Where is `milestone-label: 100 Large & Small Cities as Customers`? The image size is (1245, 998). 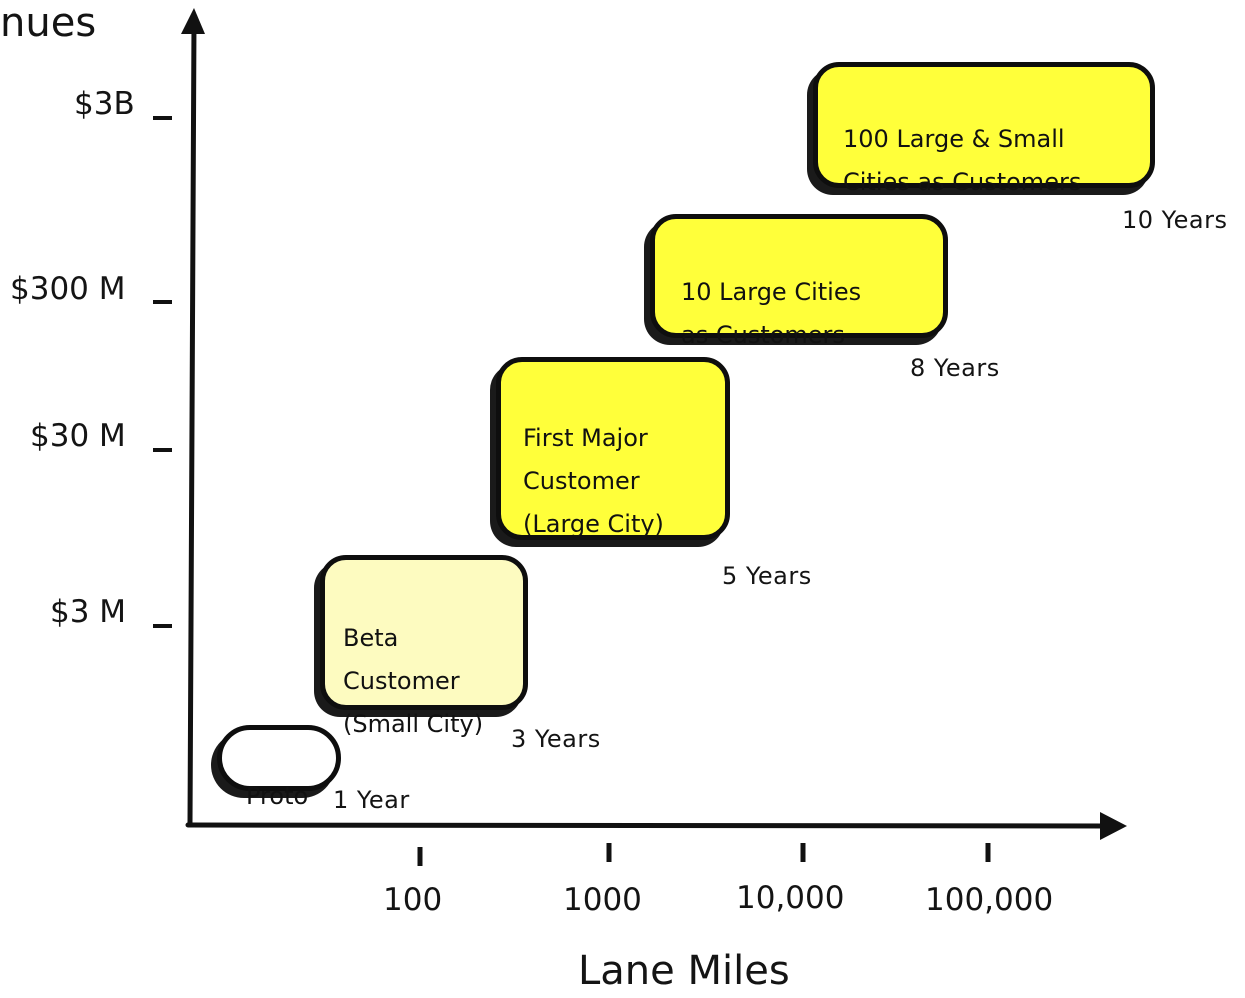 milestone-label: 100 Large & Small Cities as Customers is located at coordinates (962, 160).